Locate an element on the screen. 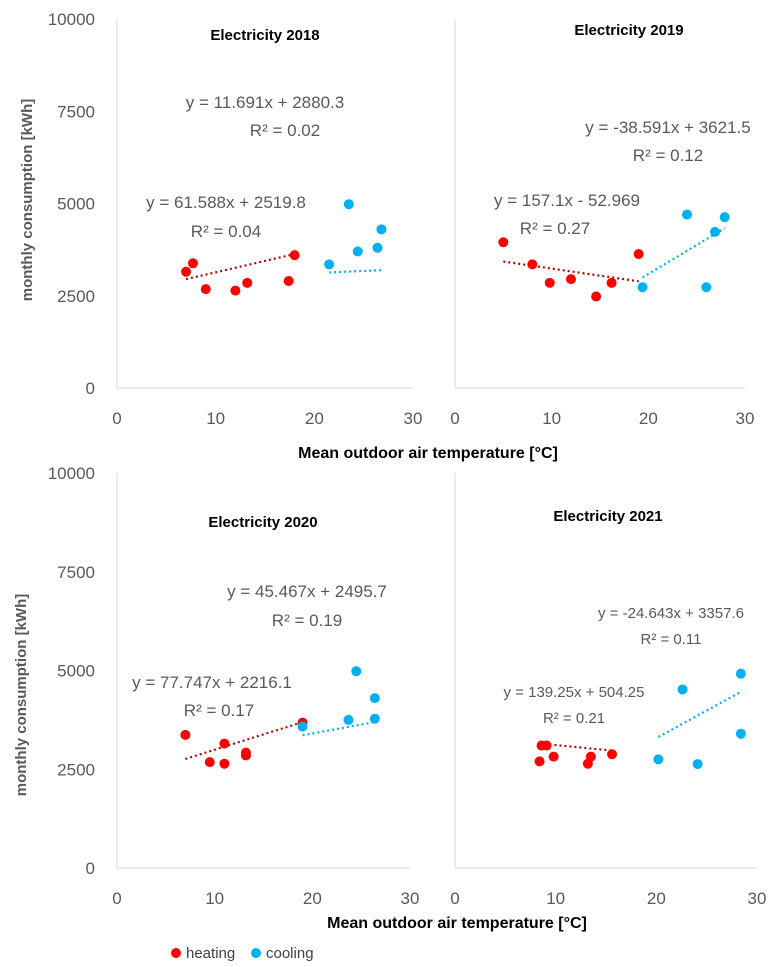  x-axis-label-bottom: Mean outdoor air temperature [°C] is located at coordinates (457, 923).